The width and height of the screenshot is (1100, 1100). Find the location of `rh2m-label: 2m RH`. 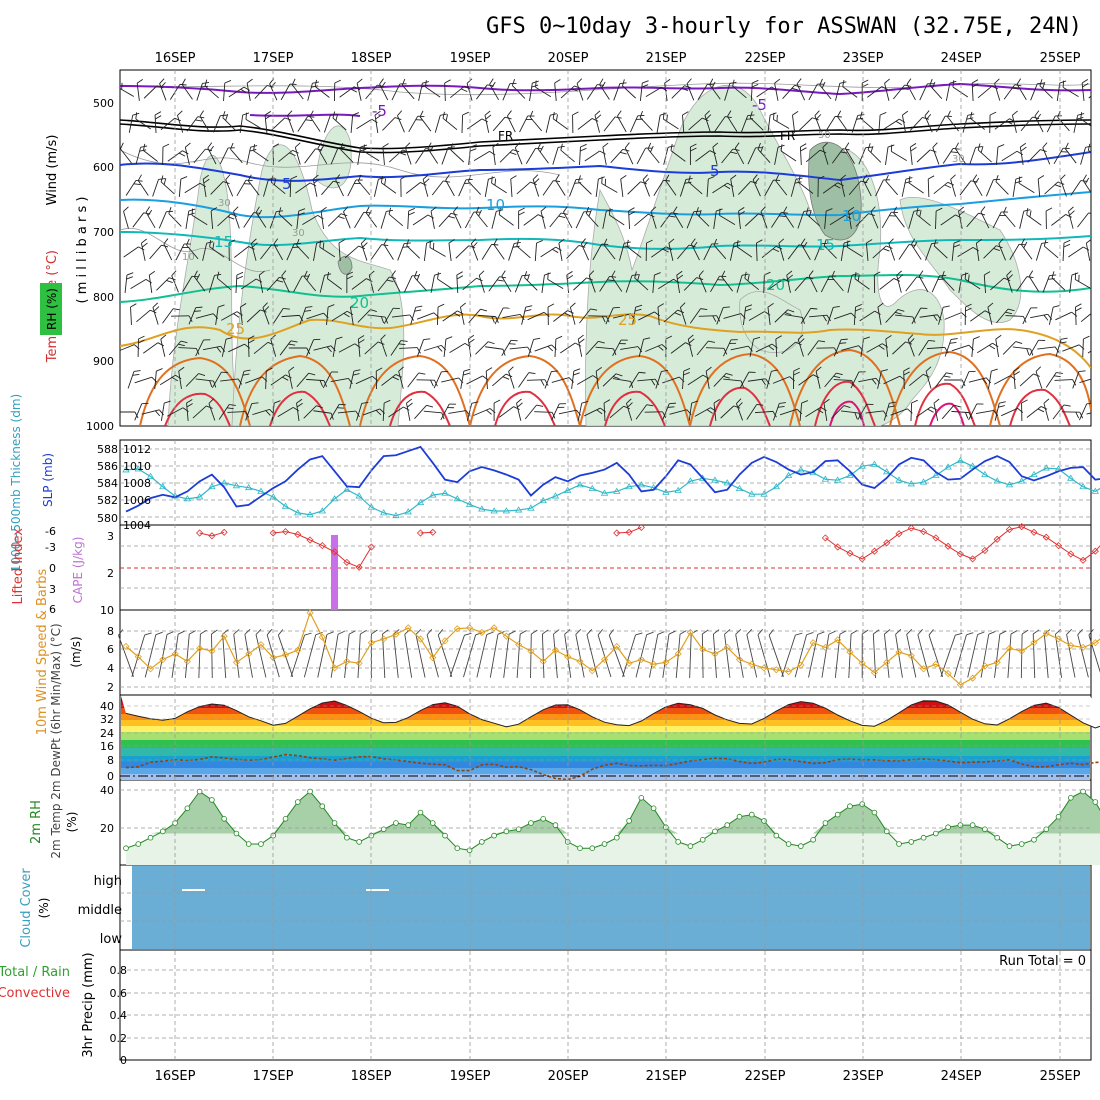

rh2m-label: 2m RH is located at coordinates (36, 822).